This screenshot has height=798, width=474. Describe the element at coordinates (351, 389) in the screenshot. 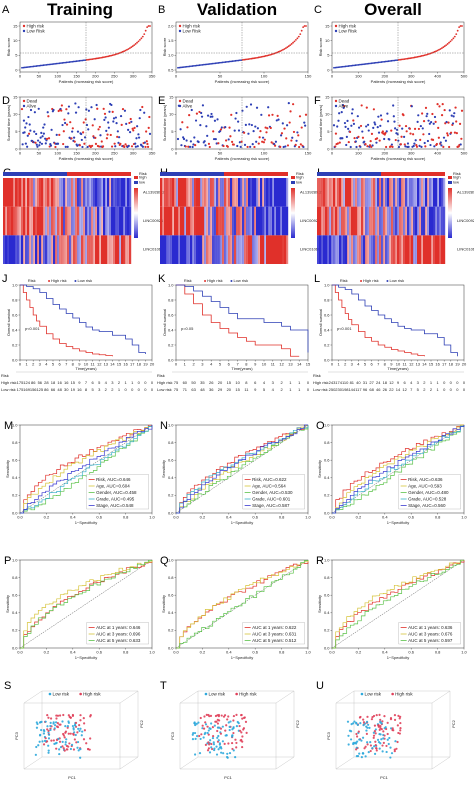

I see `risk-table-cell: 144` at that location.